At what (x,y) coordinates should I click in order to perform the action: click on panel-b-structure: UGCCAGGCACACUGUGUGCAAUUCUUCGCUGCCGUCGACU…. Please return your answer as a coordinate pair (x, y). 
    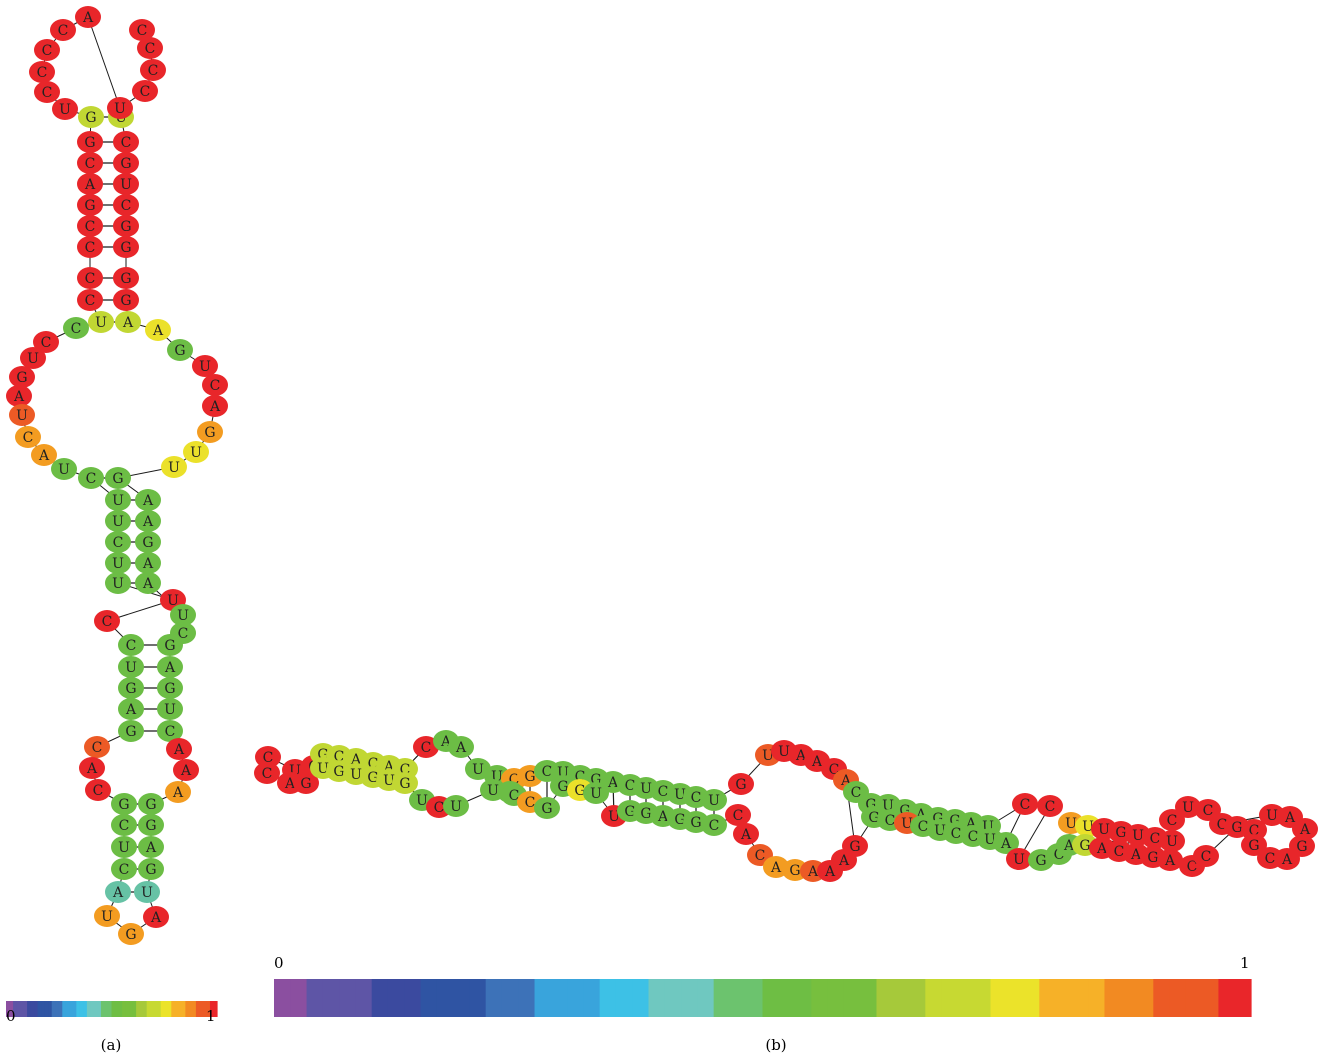
    Looking at the image, I should click on (786, 806).